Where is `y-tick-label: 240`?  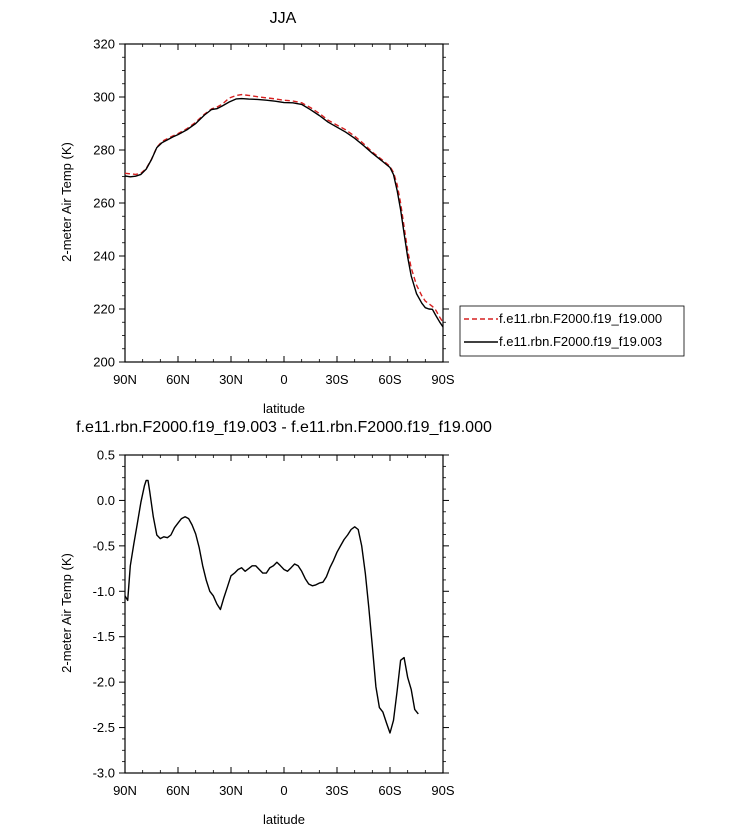
y-tick-label: 240 is located at coordinates (104, 256).